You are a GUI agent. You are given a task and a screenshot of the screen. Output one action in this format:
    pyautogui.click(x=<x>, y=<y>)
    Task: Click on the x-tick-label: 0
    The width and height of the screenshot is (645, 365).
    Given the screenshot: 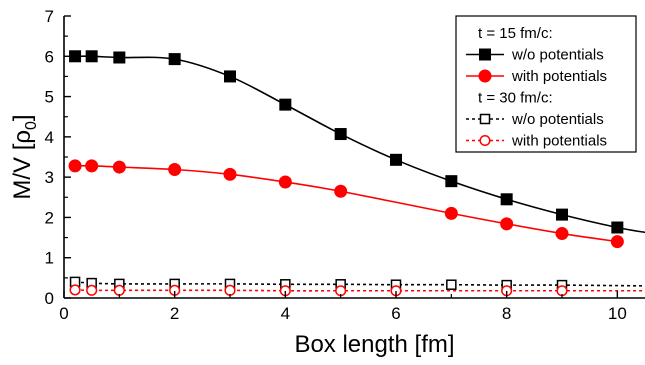 What is the action you would take?
    pyautogui.click(x=63, y=313)
    